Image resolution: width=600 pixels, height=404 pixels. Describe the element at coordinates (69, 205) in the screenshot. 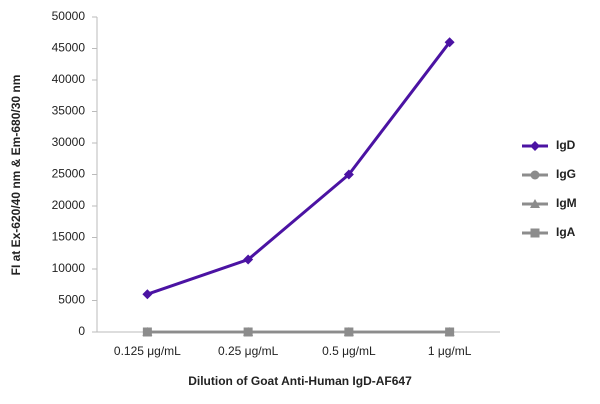

I see `y-tick-label: 20000` at that location.